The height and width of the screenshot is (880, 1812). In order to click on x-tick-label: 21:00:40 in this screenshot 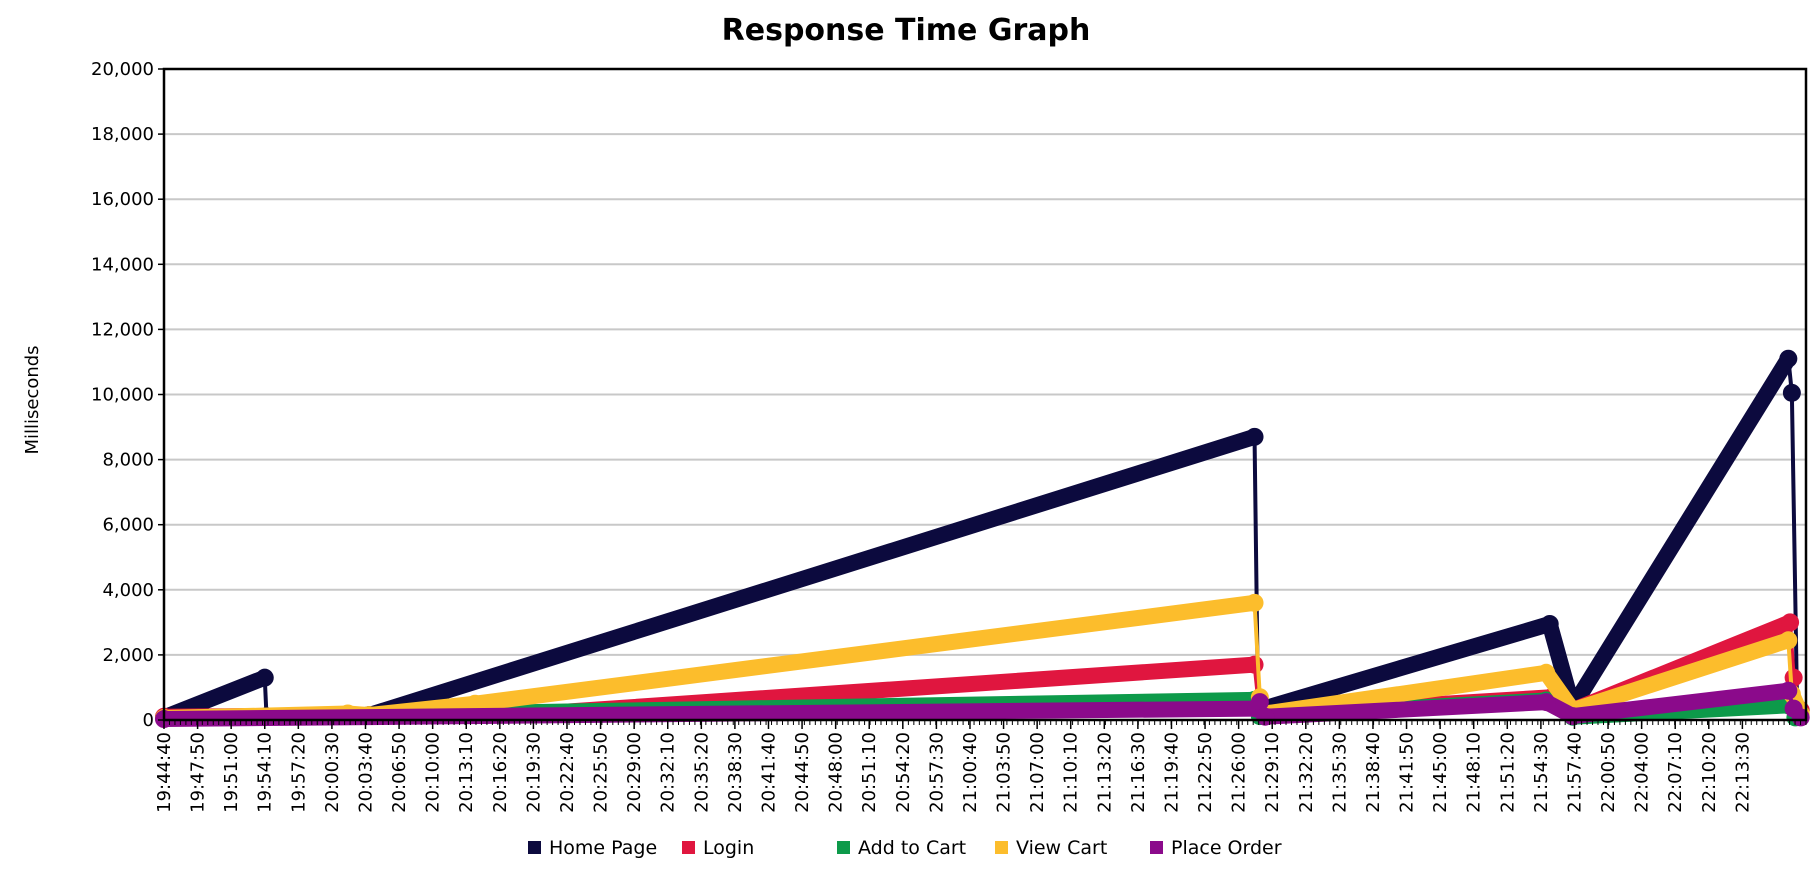, I will do `click(970, 772)`.